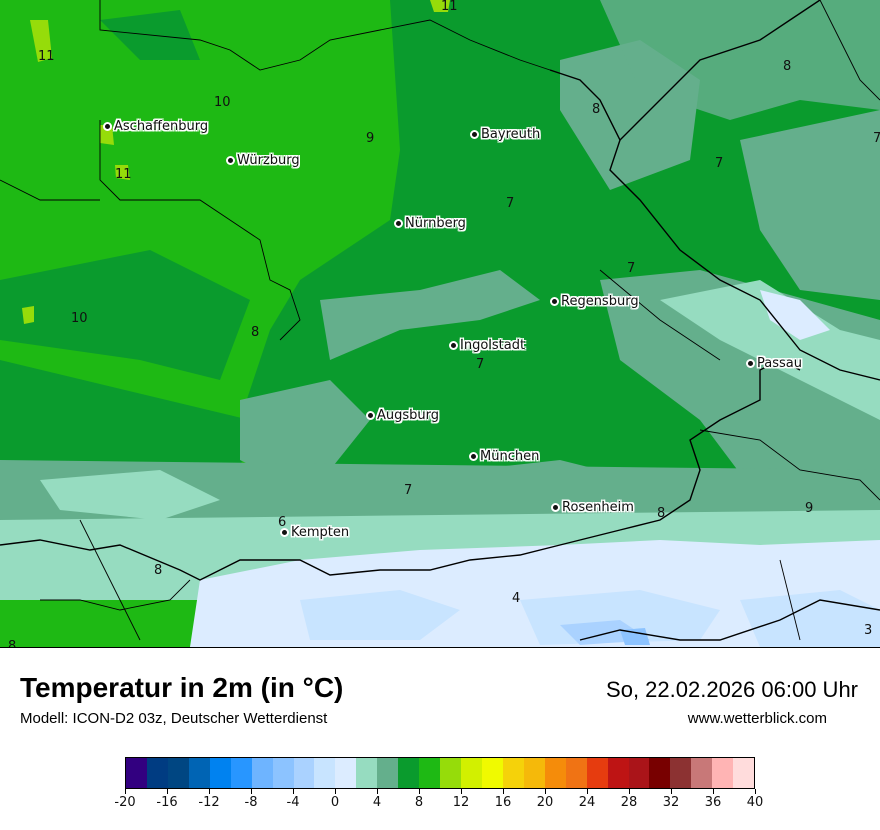 The width and height of the screenshot is (880, 830). Describe the element at coordinates (511, 134) in the screenshot. I see `city-label: Bayreuth` at that location.